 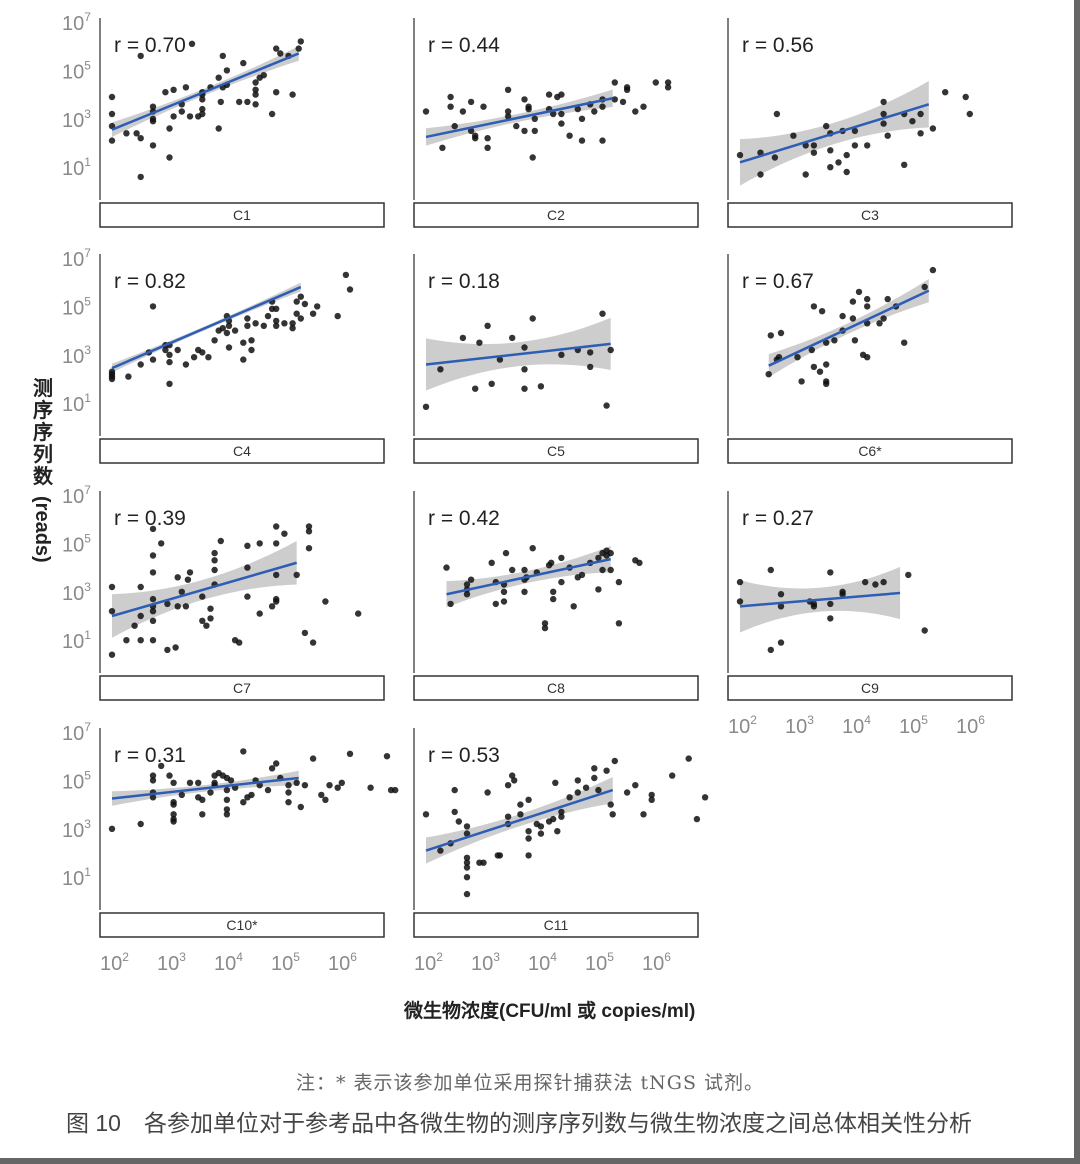 What do you see at coordinates (76, 306) in the screenshot?
I see `y-tick-label: 10⁵` at bounding box center [76, 306].